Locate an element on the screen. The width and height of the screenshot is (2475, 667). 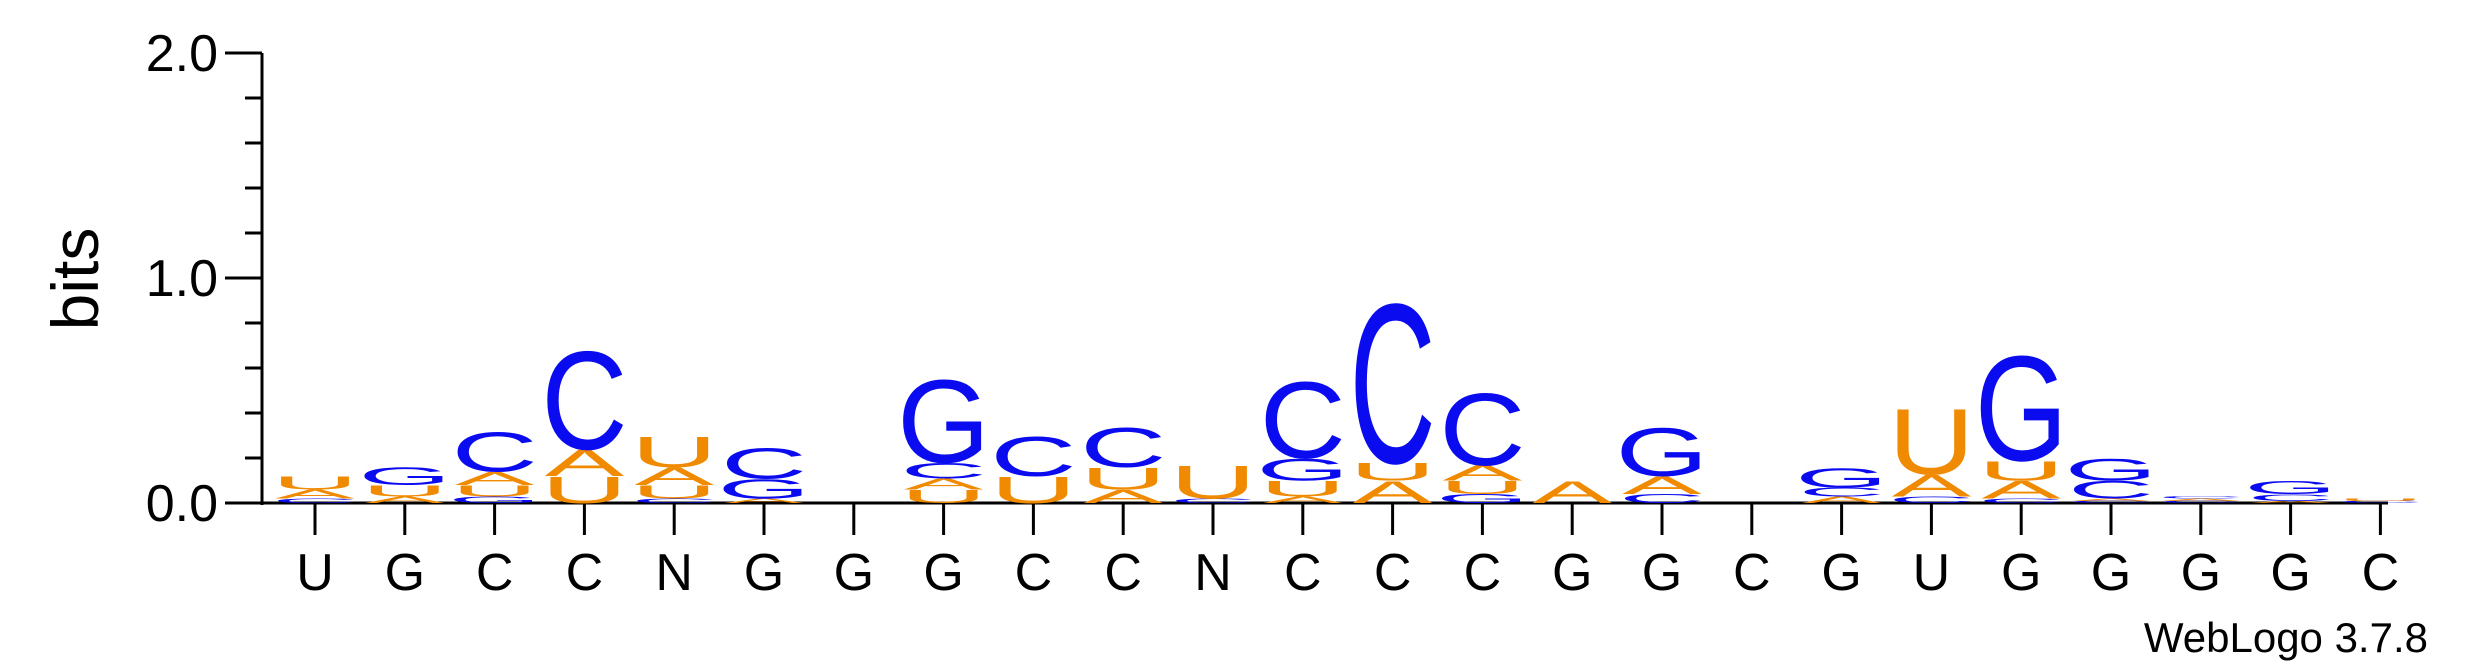
y-axis: 0.0 1.0 2.0 bits is located at coordinates (151, 279).